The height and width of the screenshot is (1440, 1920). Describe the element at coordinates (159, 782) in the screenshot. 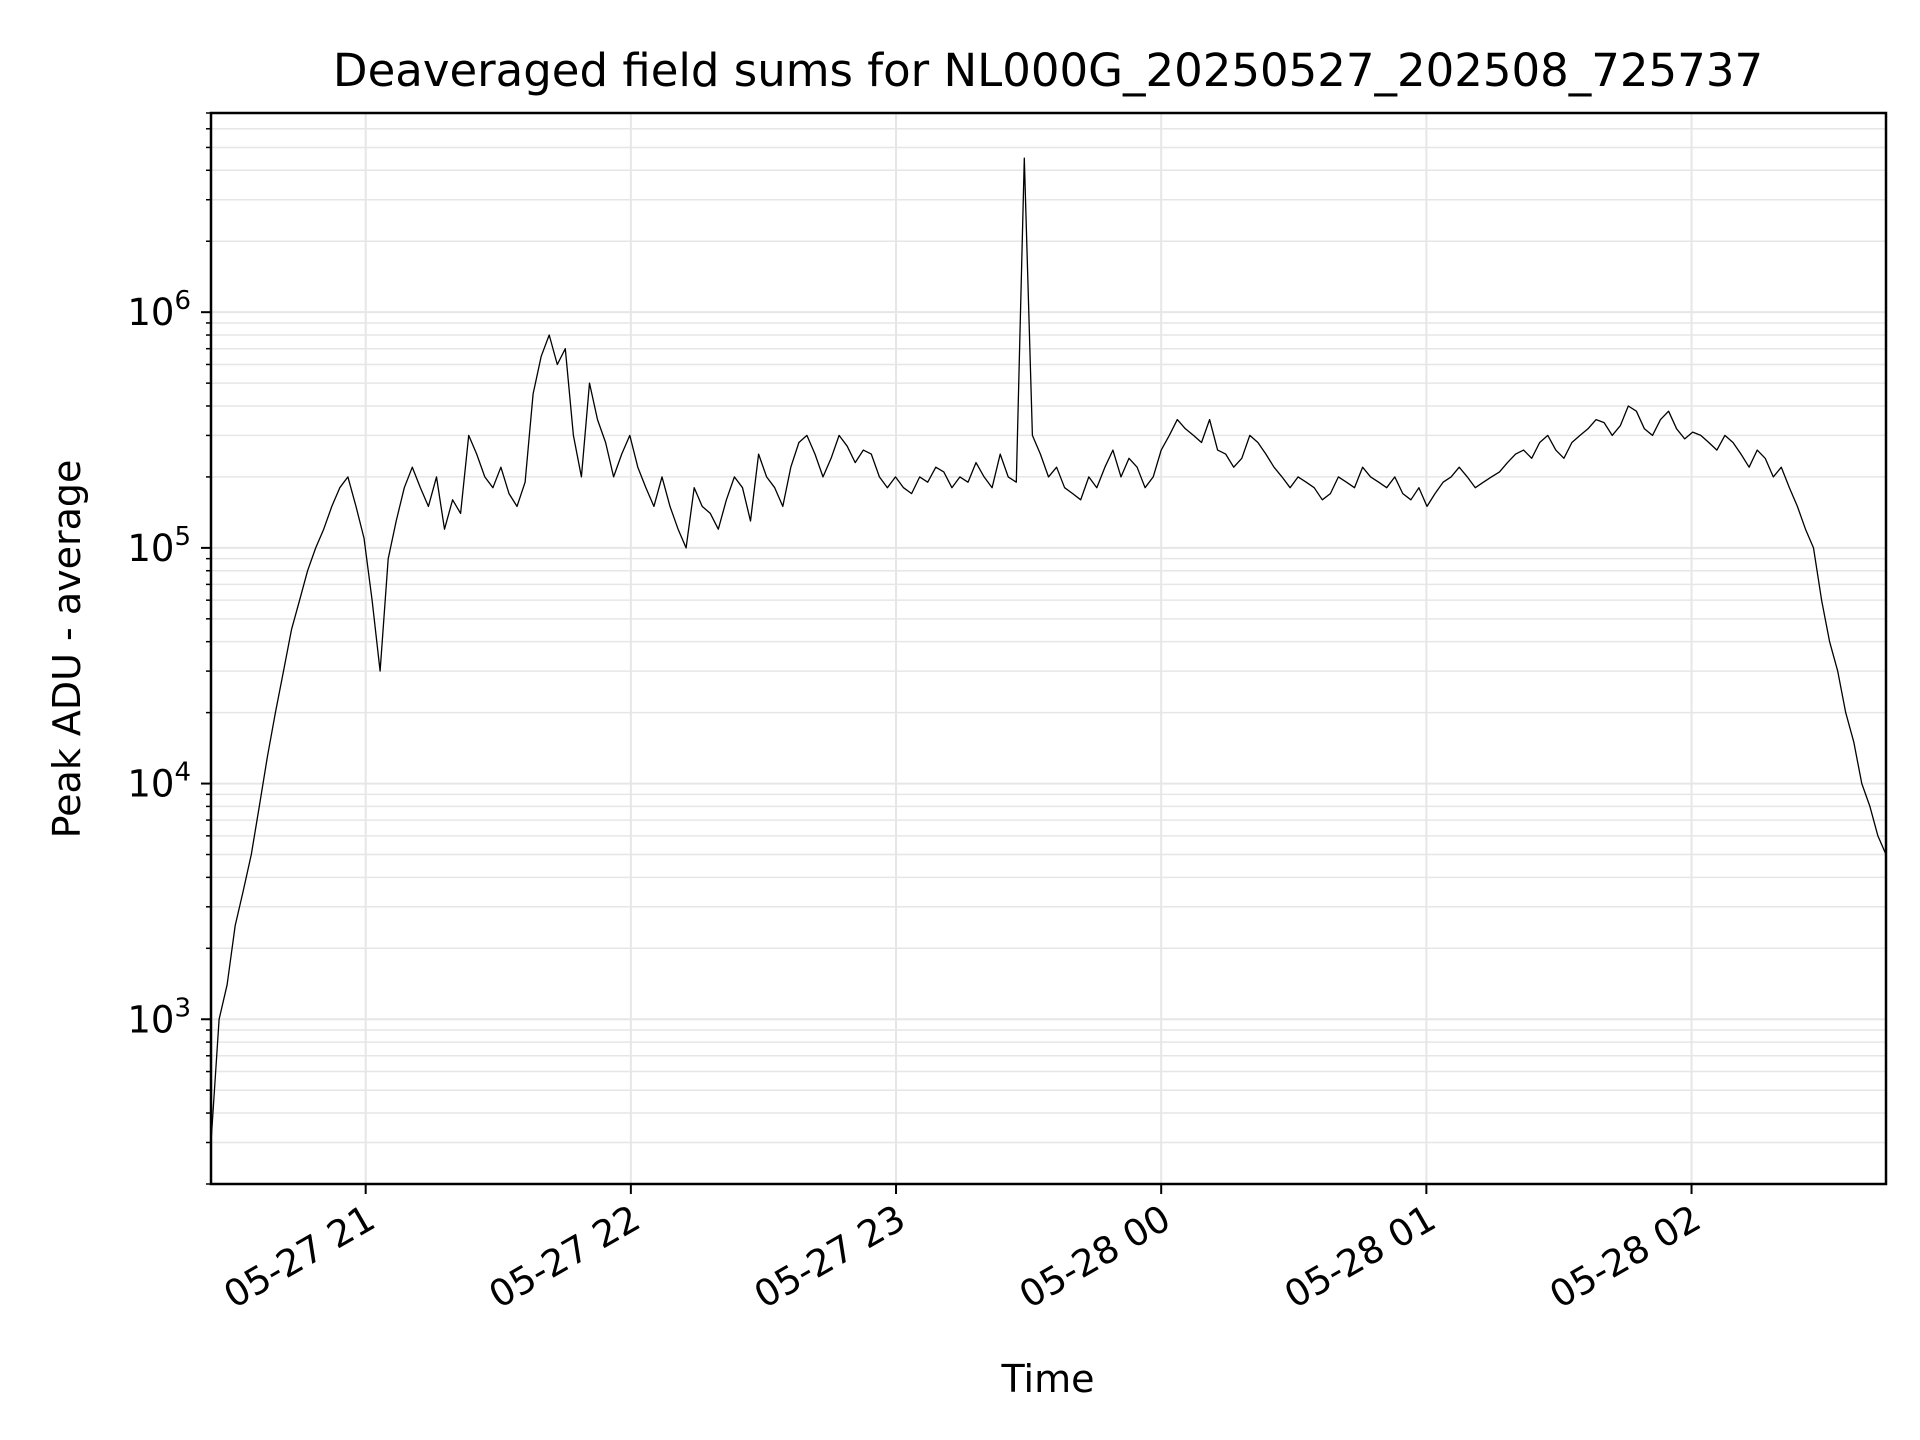

I see `y-tick-label: 104` at that location.